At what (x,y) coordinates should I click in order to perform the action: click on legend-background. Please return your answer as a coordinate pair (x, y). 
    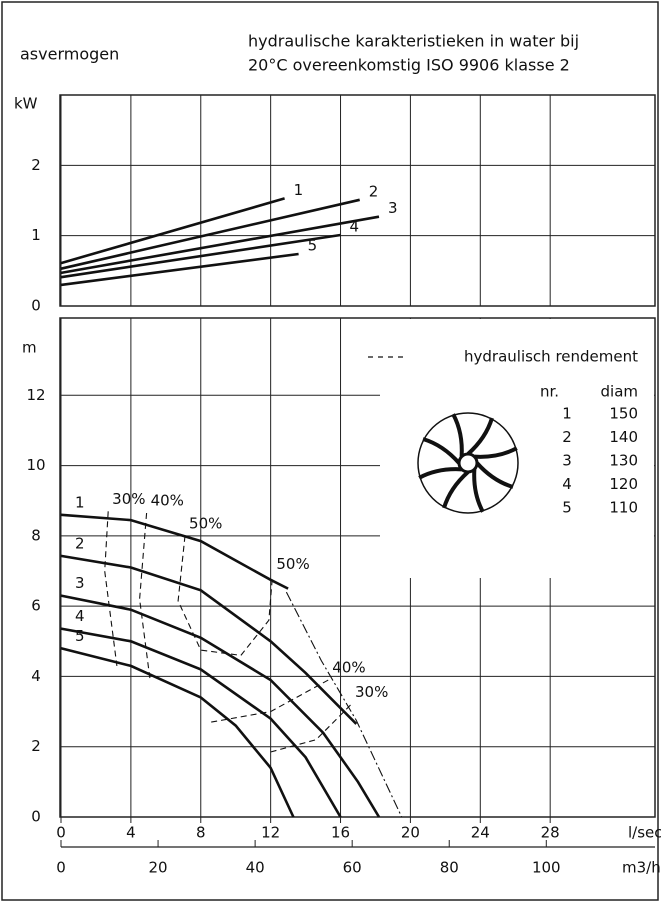
    Looking at the image, I should click on (517, 448).